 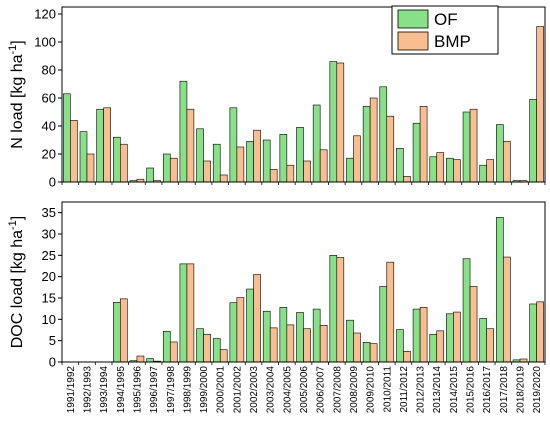 What do you see at coordinates (387, 389) in the screenshot?
I see `category-label-19: 2010/2011` at bounding box center [387, 389].